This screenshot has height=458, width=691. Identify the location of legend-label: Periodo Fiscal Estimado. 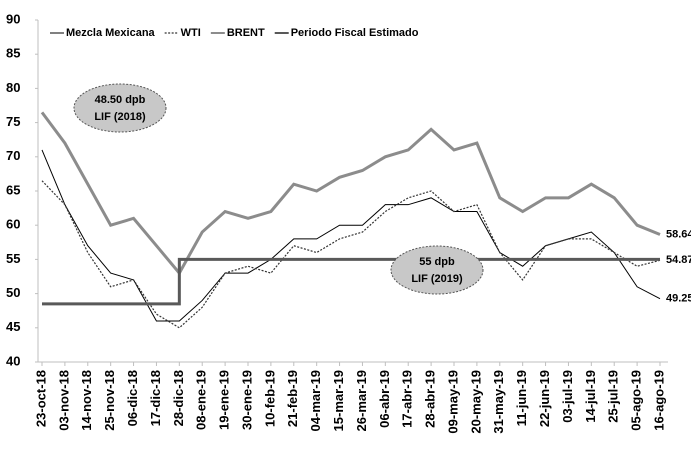
(355, 33).